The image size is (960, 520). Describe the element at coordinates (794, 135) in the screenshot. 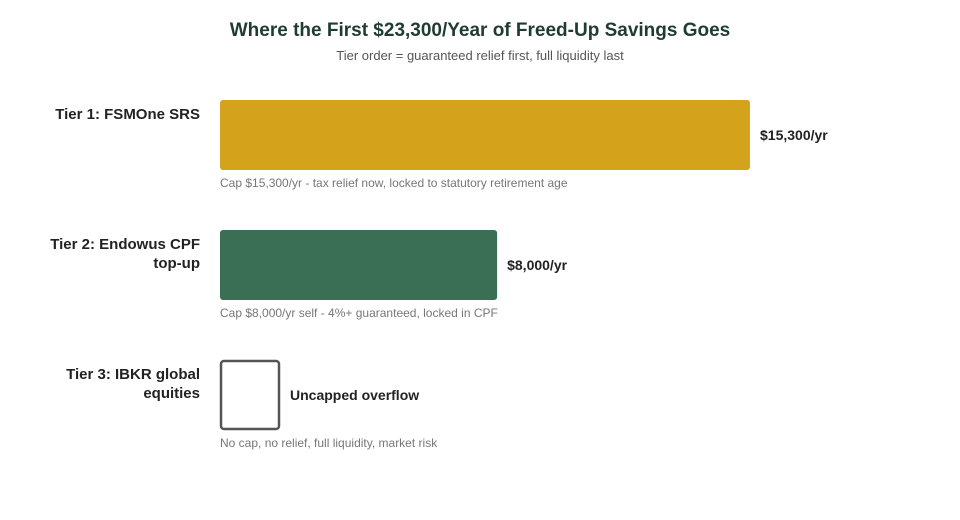

I see `tier-1-value-label: $15,300/yr` at that location.